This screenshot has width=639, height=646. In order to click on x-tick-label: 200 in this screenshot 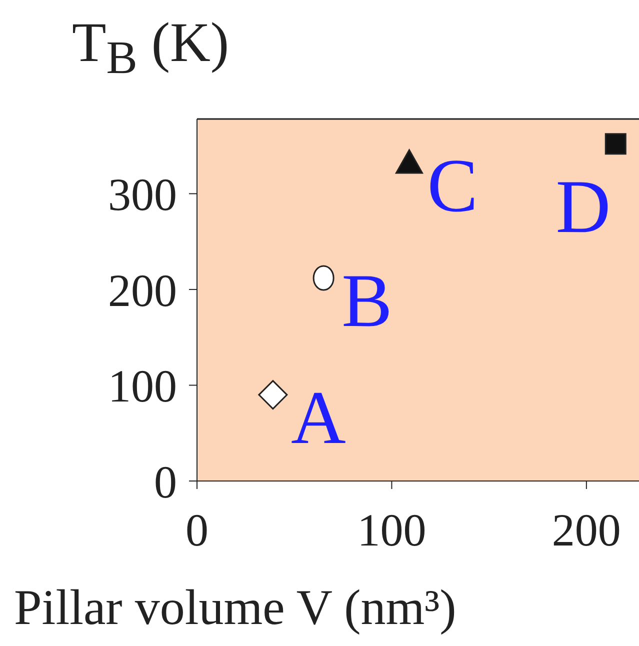, I will do `click(586, 530)`.